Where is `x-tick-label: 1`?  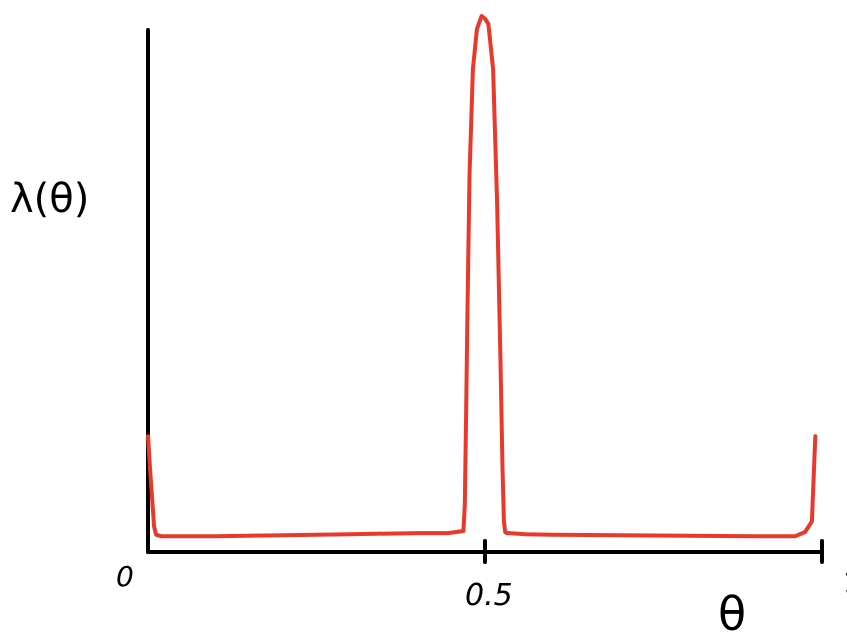
x-tick-label: 1 is located at coordinates (845, 582).